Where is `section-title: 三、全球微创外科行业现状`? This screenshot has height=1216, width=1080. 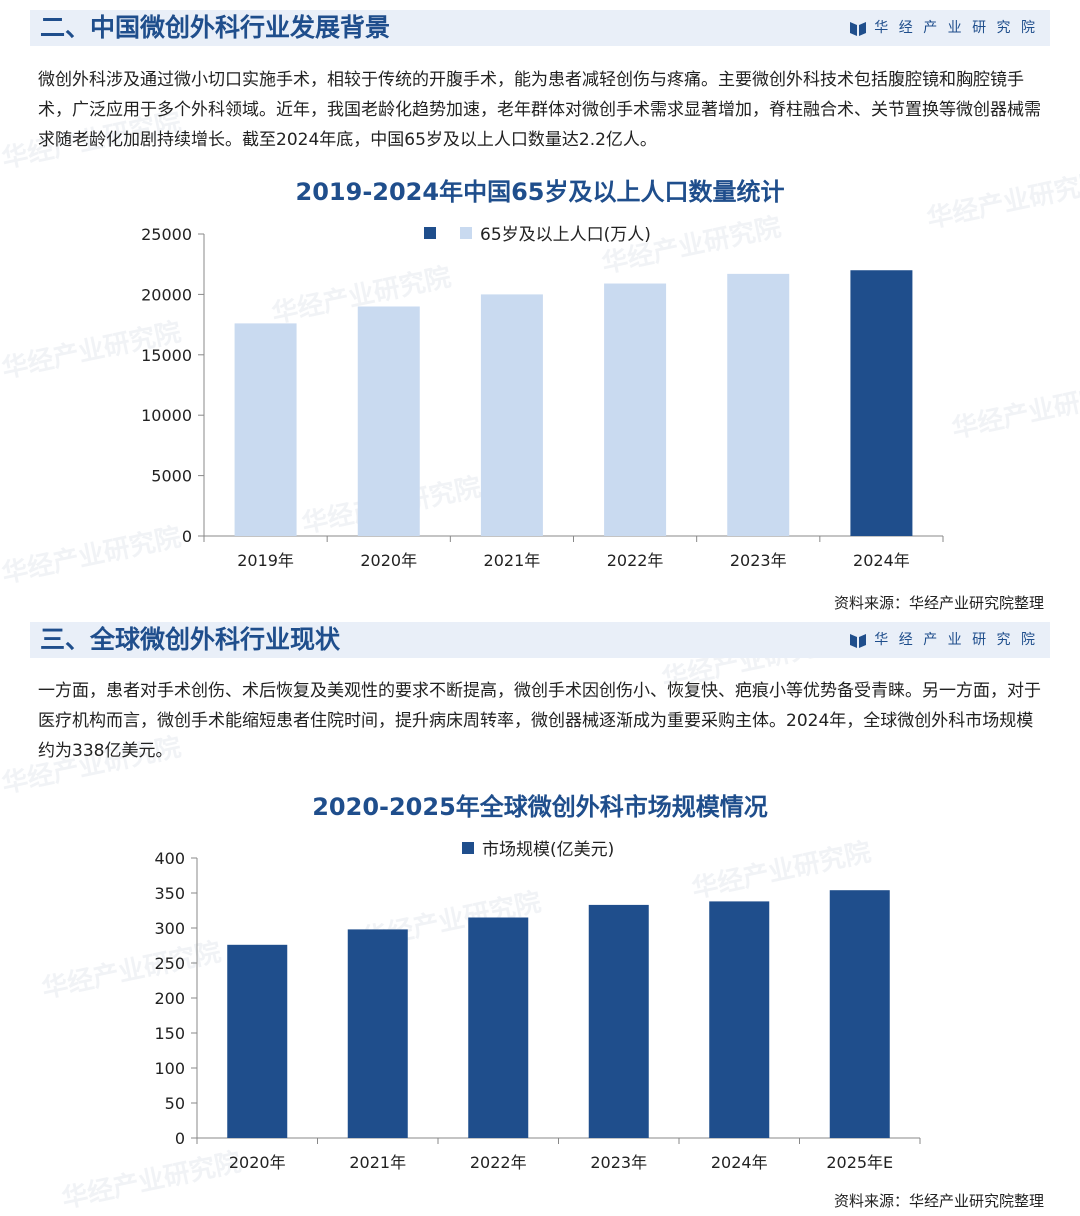
section-title: 三、全球微创外科行业现状 is located at coordinates (190, 639).